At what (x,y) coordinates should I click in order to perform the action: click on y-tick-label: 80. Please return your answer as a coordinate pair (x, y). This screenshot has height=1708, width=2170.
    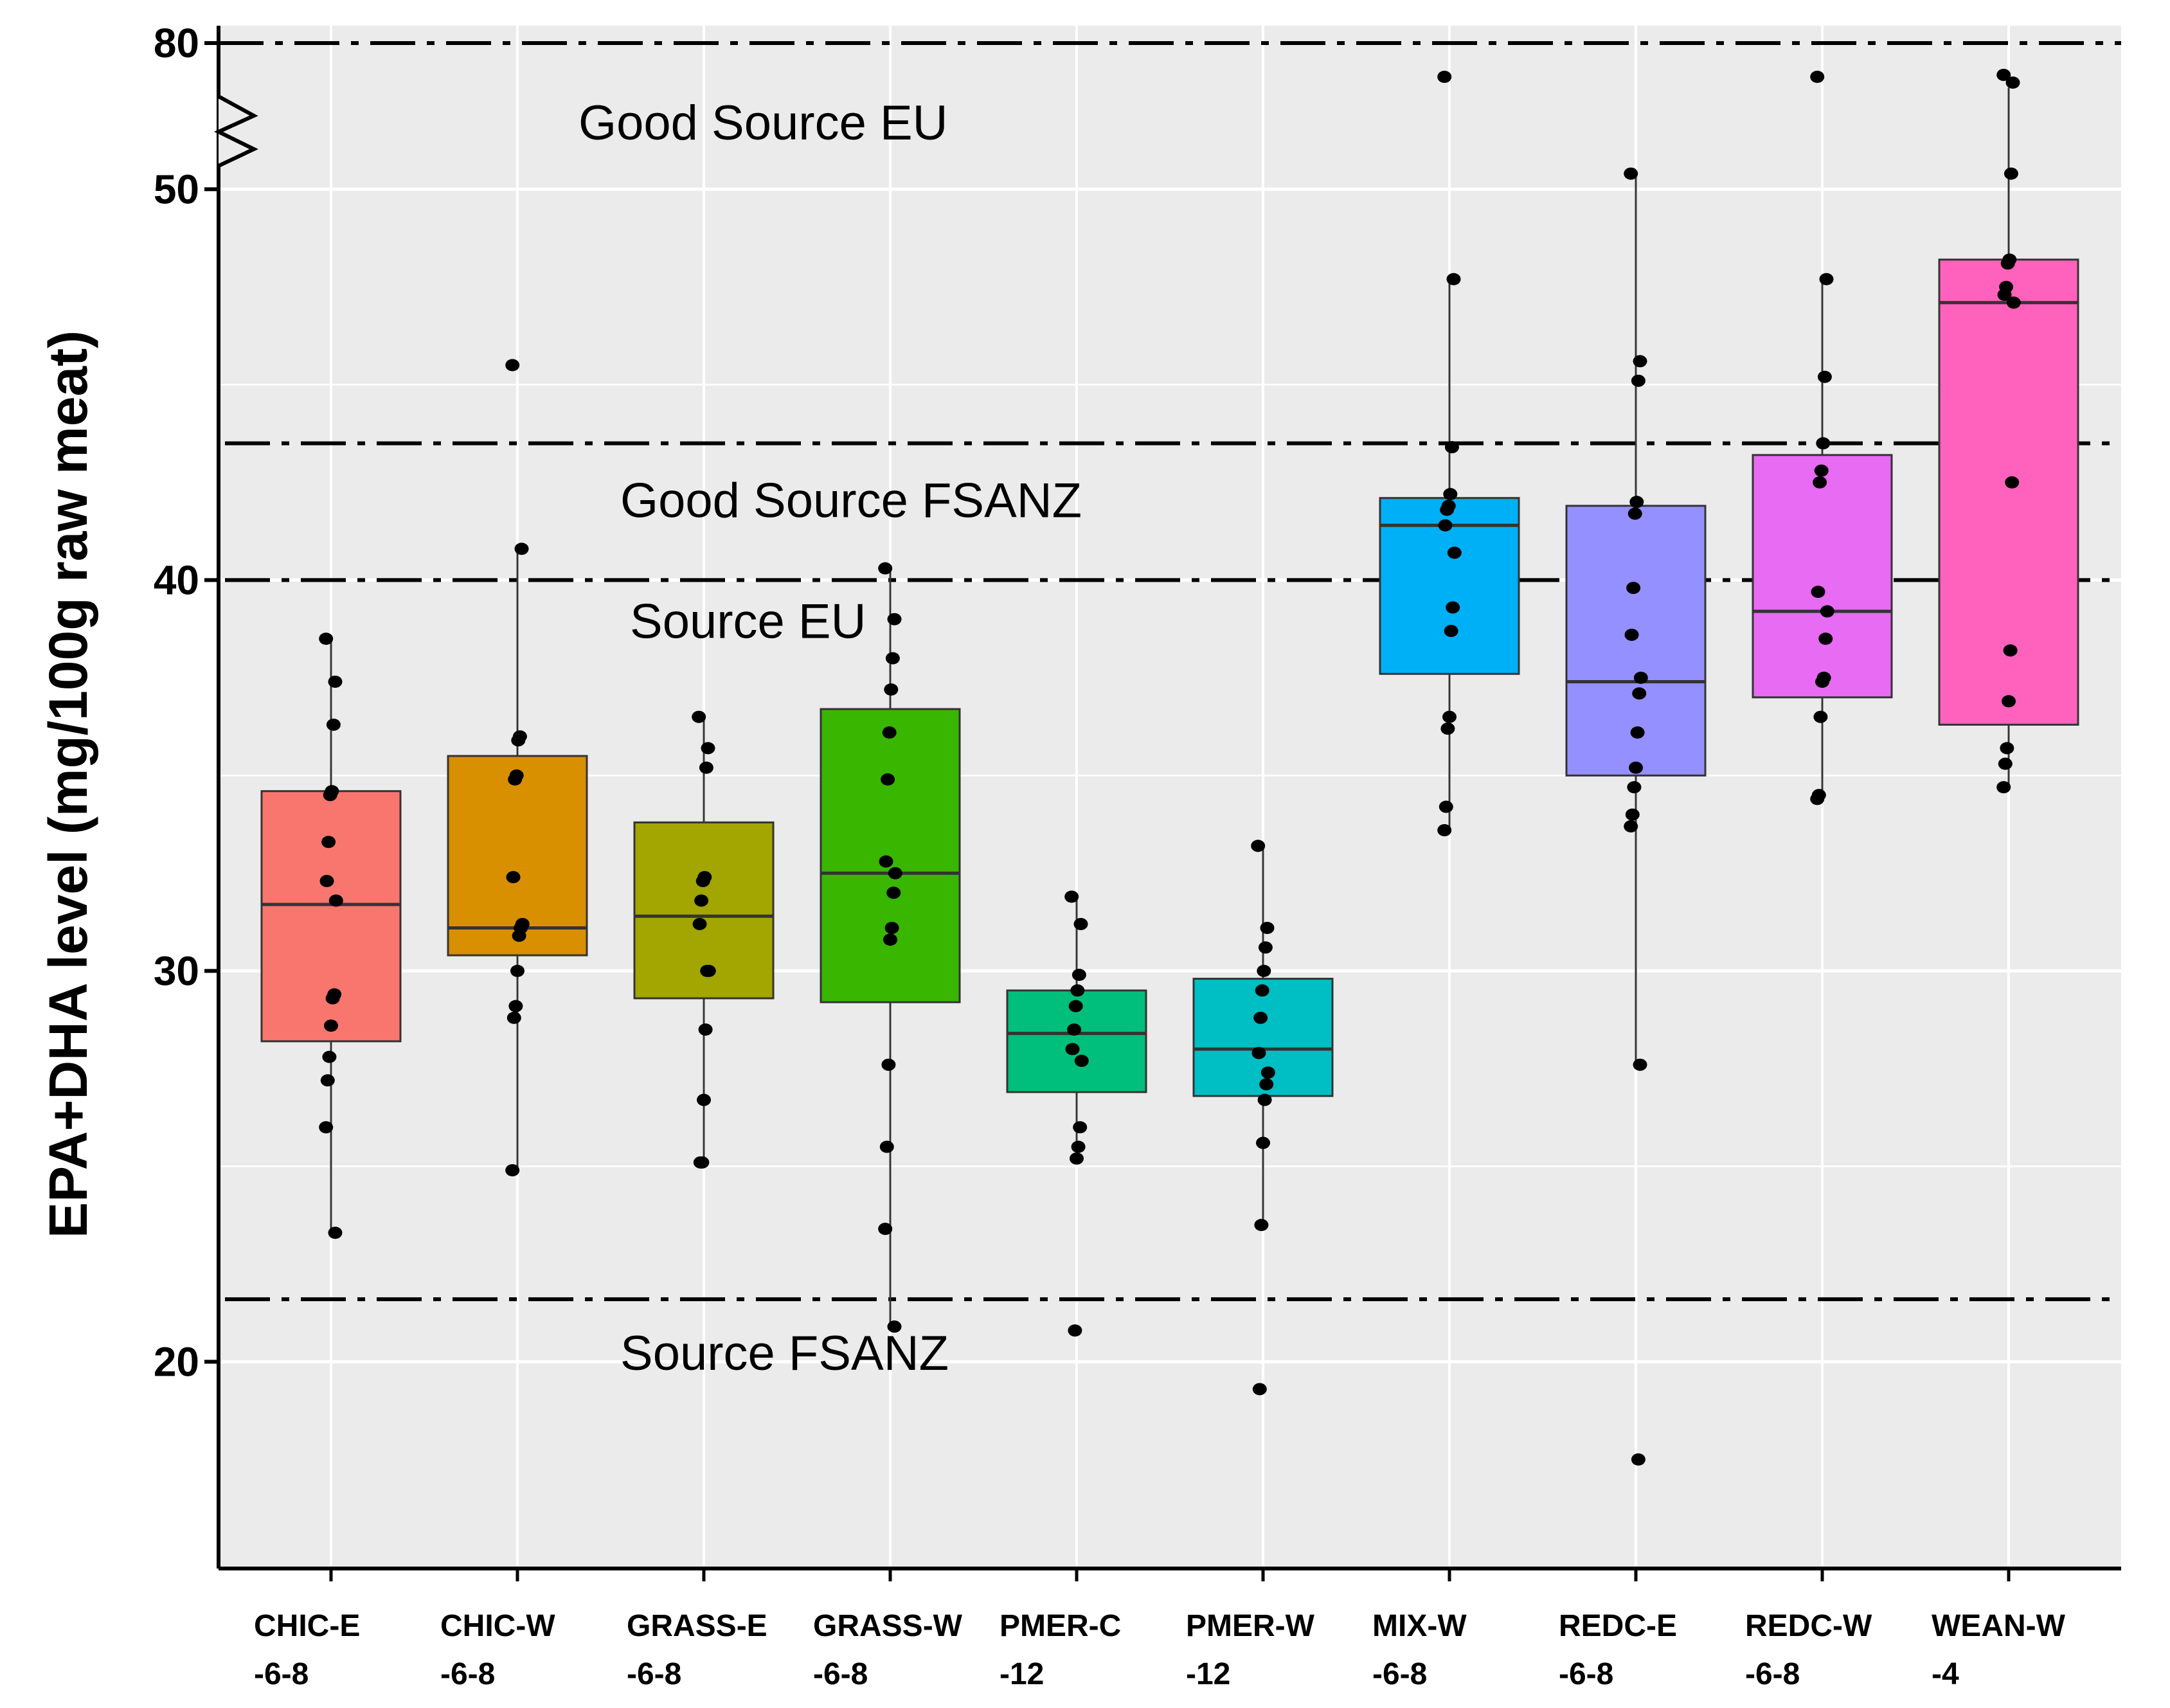
    Looking at the image, I should click on (177, 43).